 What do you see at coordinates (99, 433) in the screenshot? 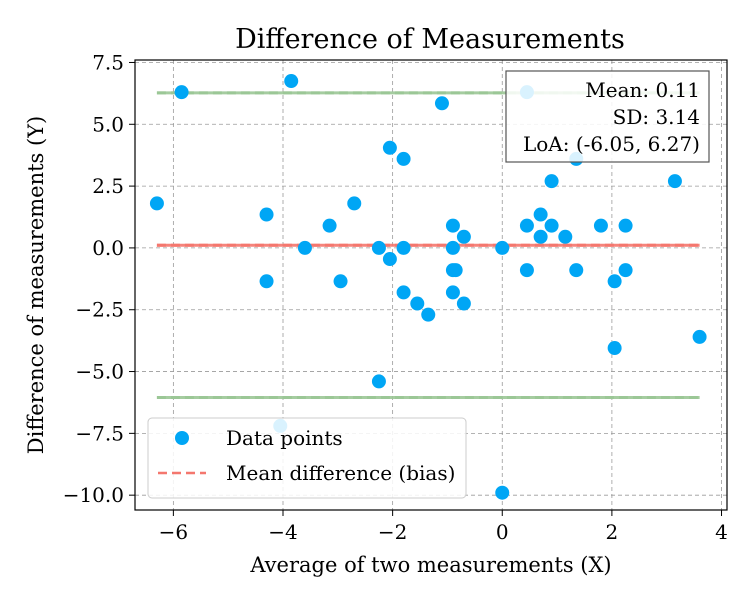
I see `y-tick-label-6: −7.5` at bounding box center [99, 433].